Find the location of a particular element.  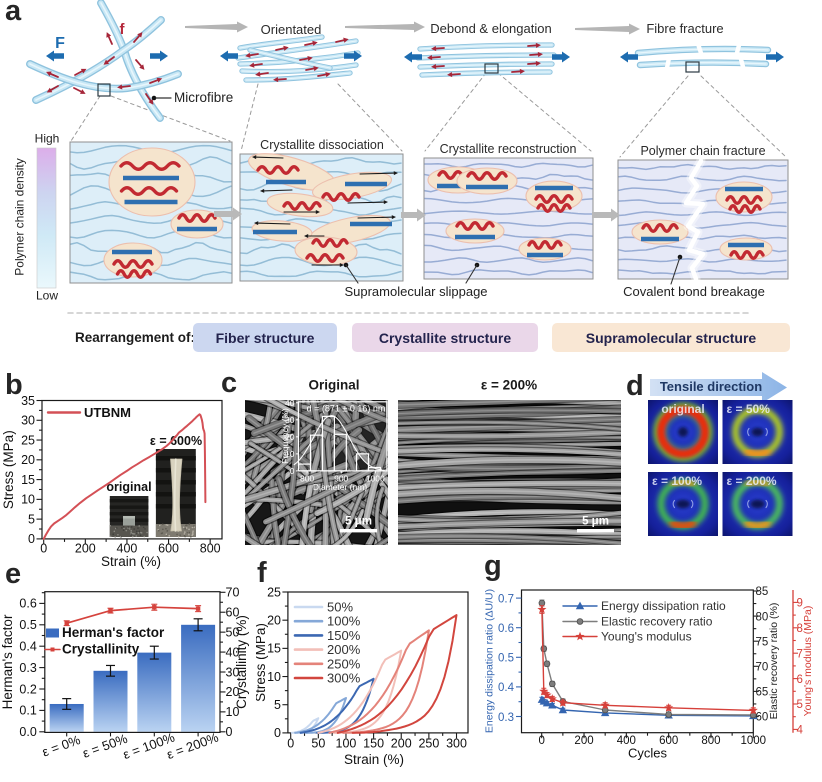

right-tick-label: 30 is located at coordinates (233, 672).